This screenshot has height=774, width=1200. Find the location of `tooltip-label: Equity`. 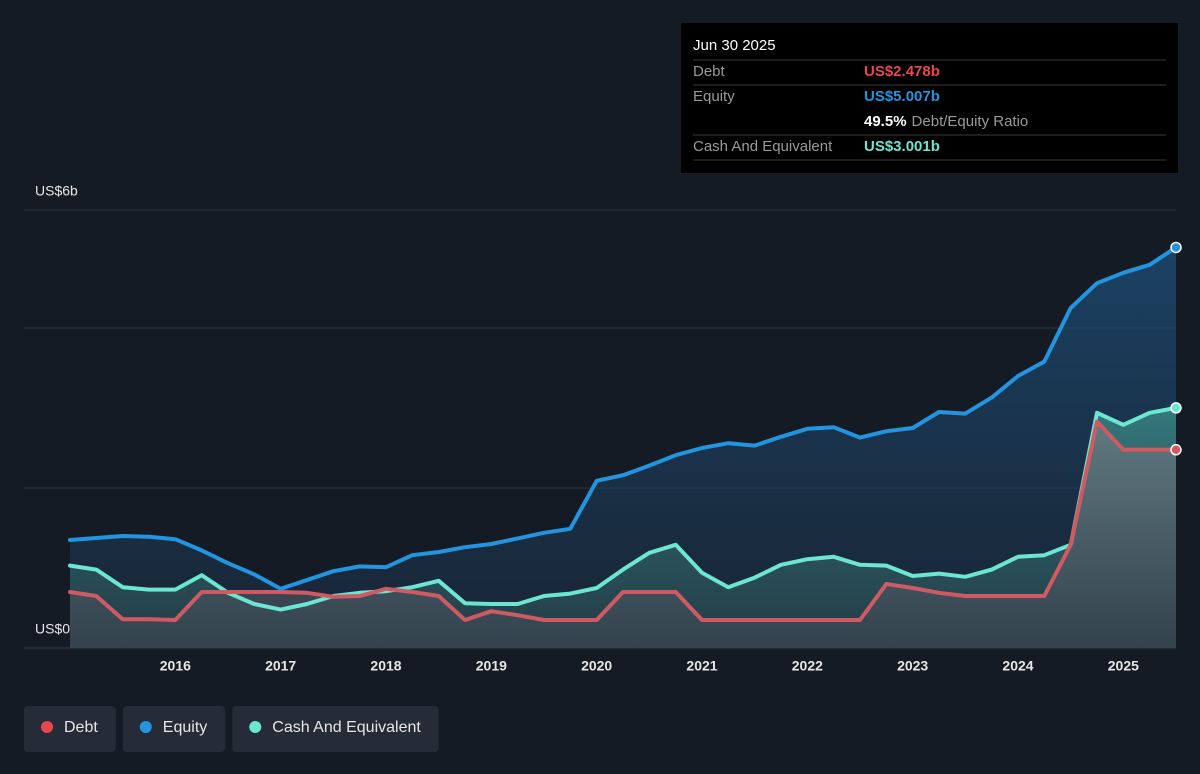

tooltip-label: Equity is located at coordinates (714, 96).